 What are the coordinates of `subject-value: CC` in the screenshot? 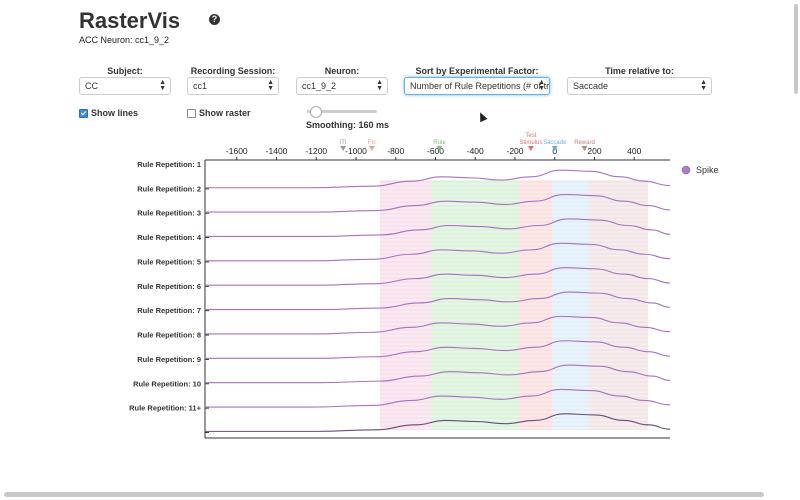 It's located at (91, 86).